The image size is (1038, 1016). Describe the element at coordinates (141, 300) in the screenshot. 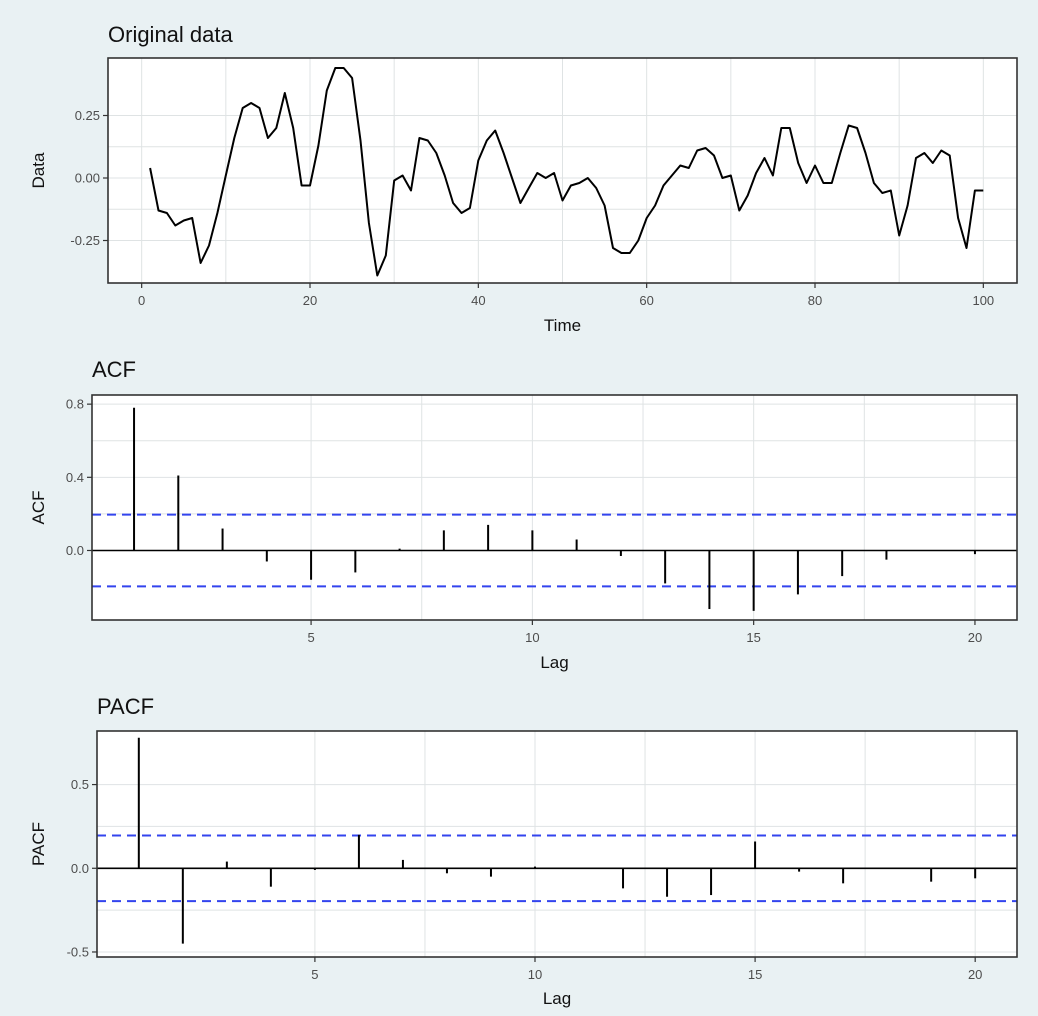

I see `x-tick-label: 0` at that location.